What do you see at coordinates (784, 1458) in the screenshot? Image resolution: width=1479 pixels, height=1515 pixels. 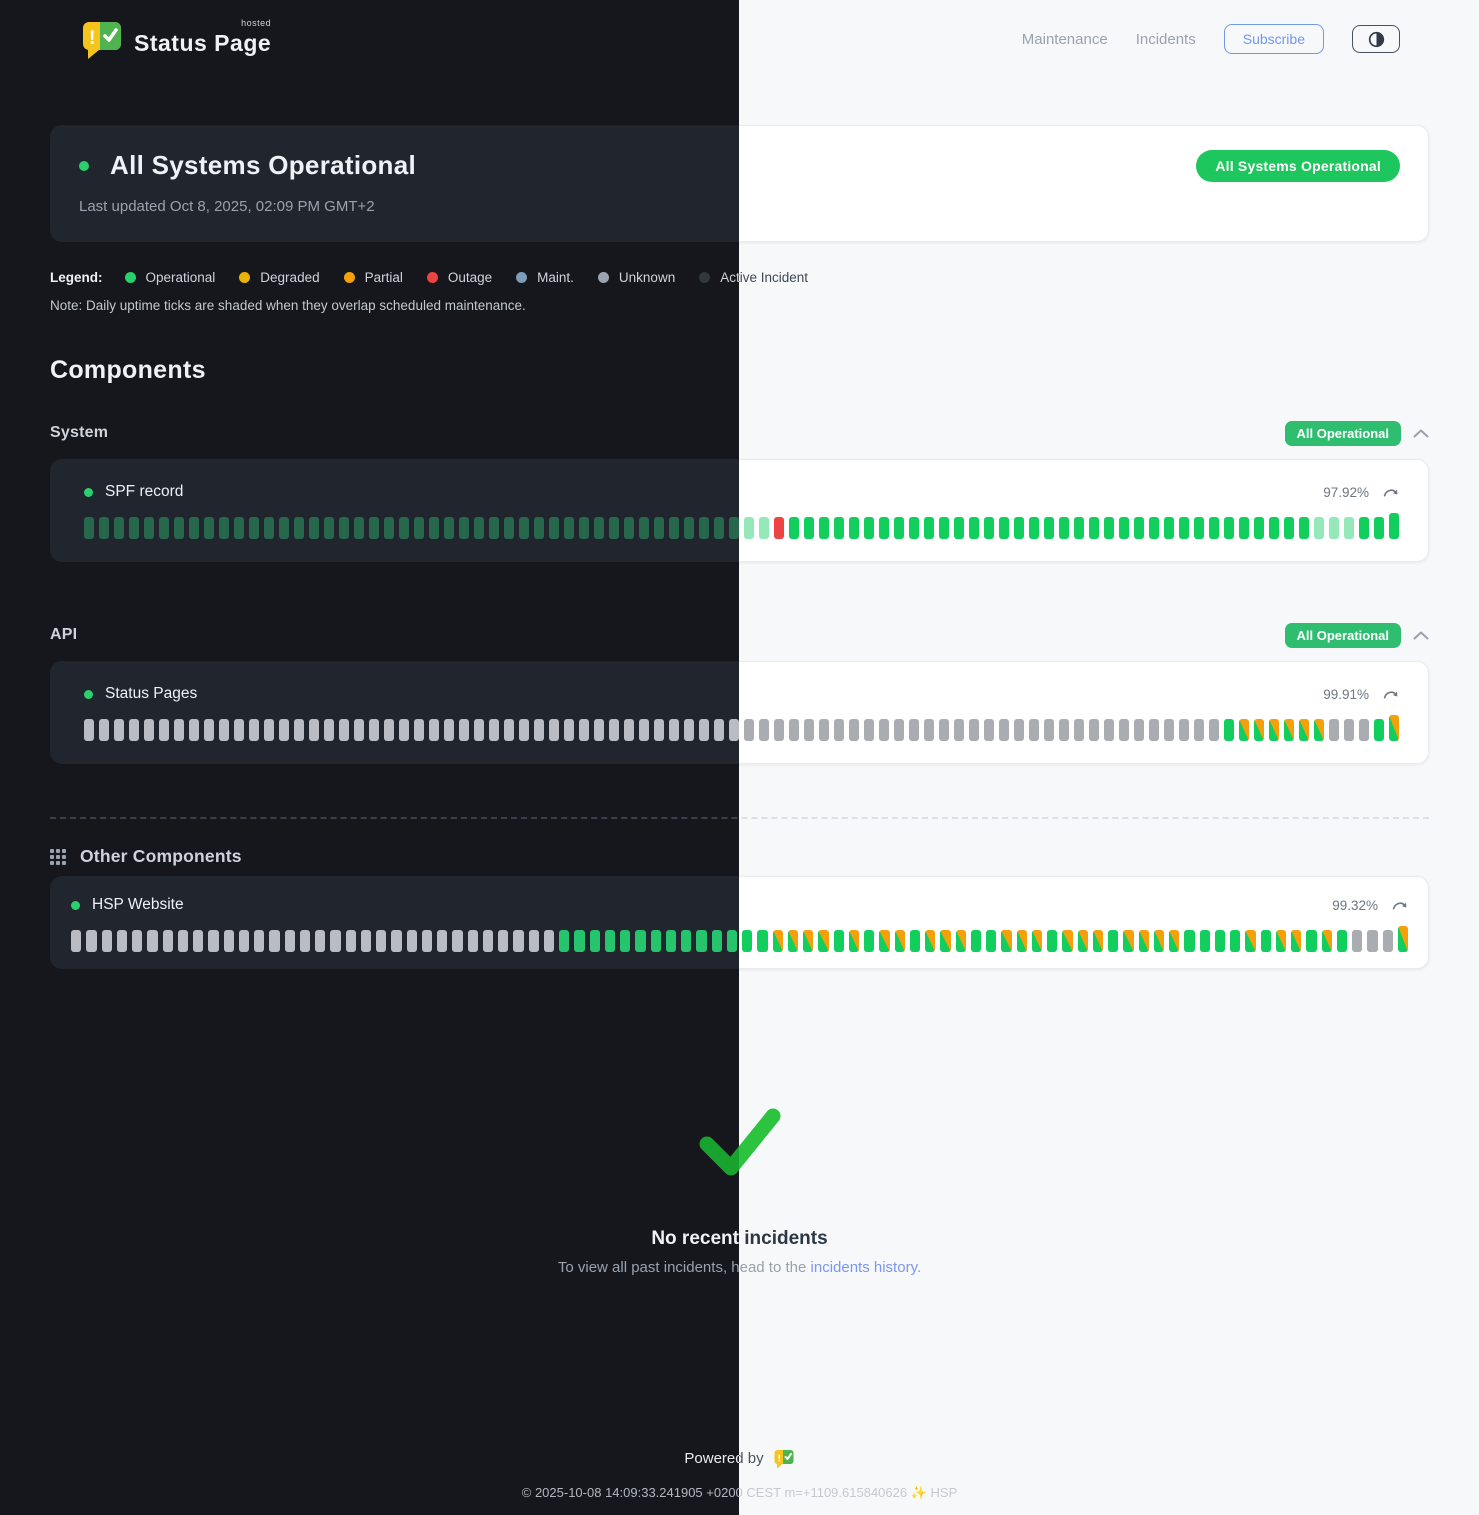 I see `footer-brand-icon: !` at bounding box center [784, 1458].